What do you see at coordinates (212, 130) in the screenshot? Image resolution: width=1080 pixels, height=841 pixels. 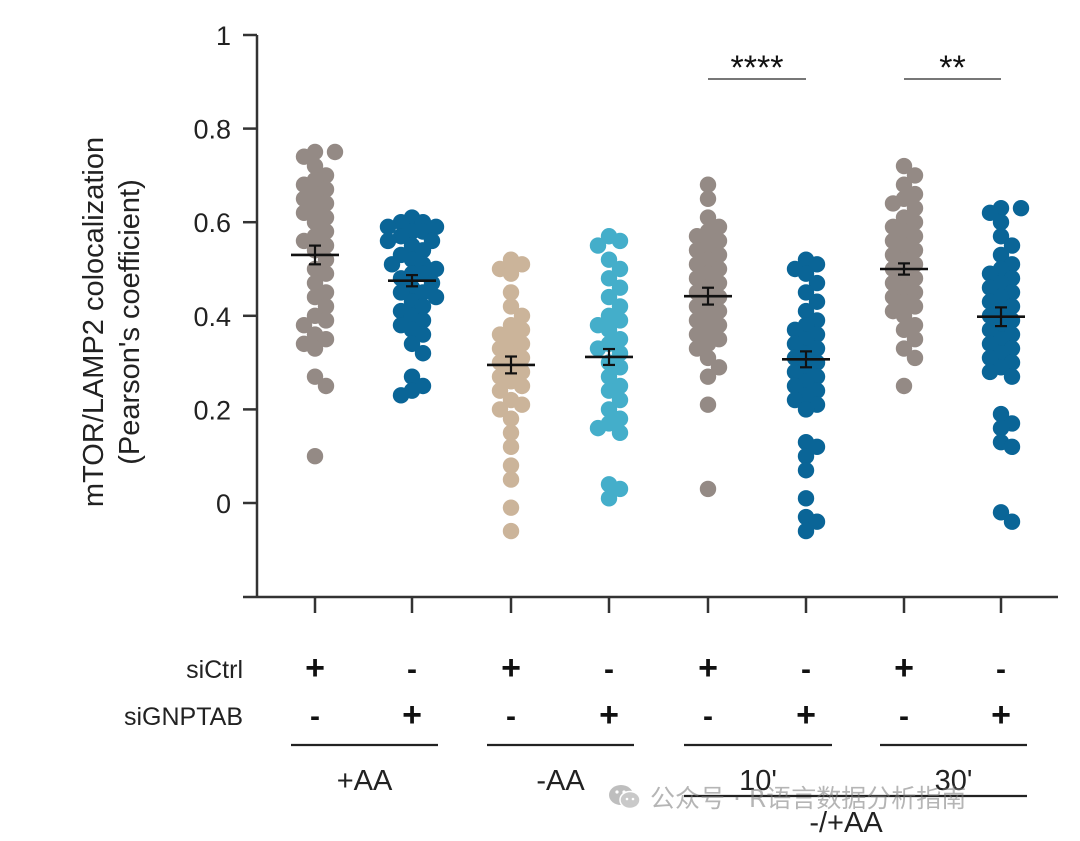 I see `y-tick-label: 0.8` at bounding box center [212, 130].